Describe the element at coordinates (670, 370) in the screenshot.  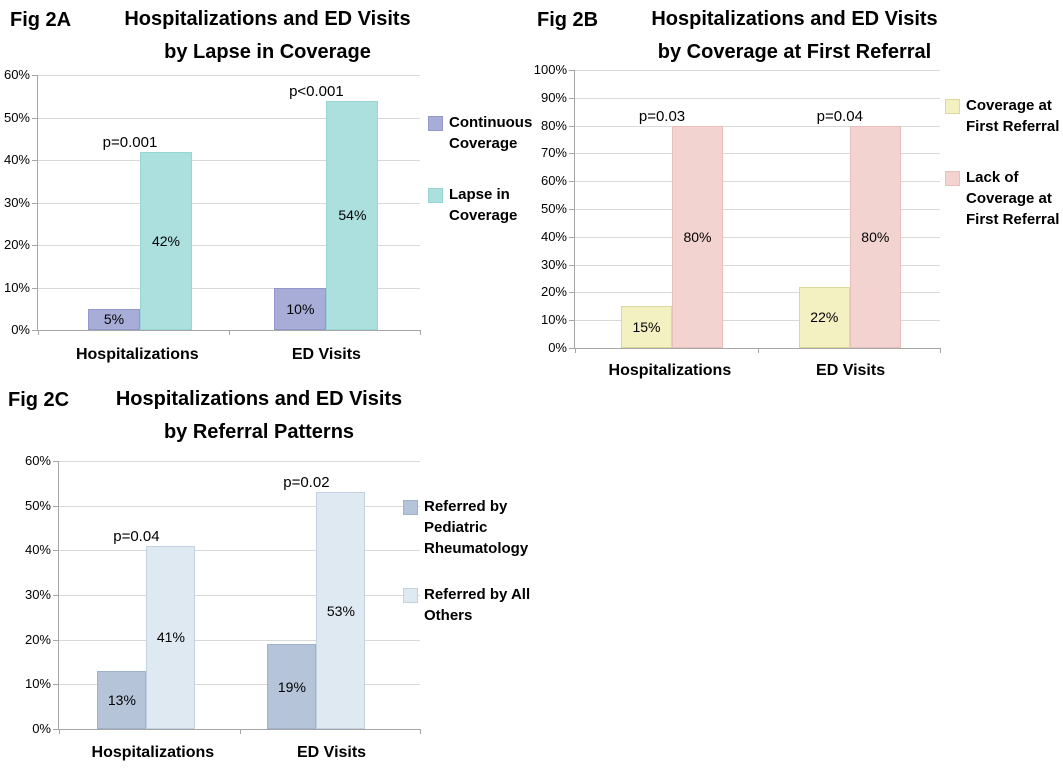
I see `category-label: Hospitalizations` at that location.